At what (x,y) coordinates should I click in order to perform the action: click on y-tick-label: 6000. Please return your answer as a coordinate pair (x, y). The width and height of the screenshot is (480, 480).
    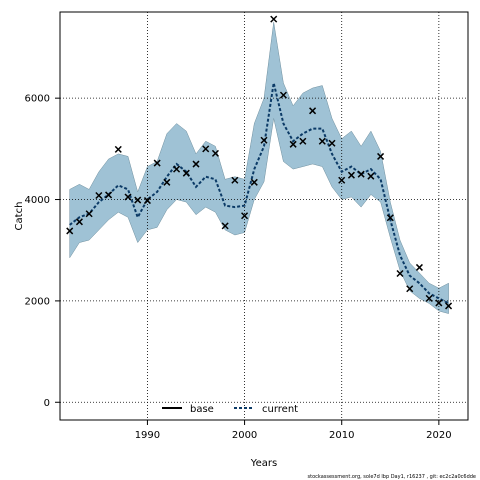
    Looking at the image, I should click on (37, 99).